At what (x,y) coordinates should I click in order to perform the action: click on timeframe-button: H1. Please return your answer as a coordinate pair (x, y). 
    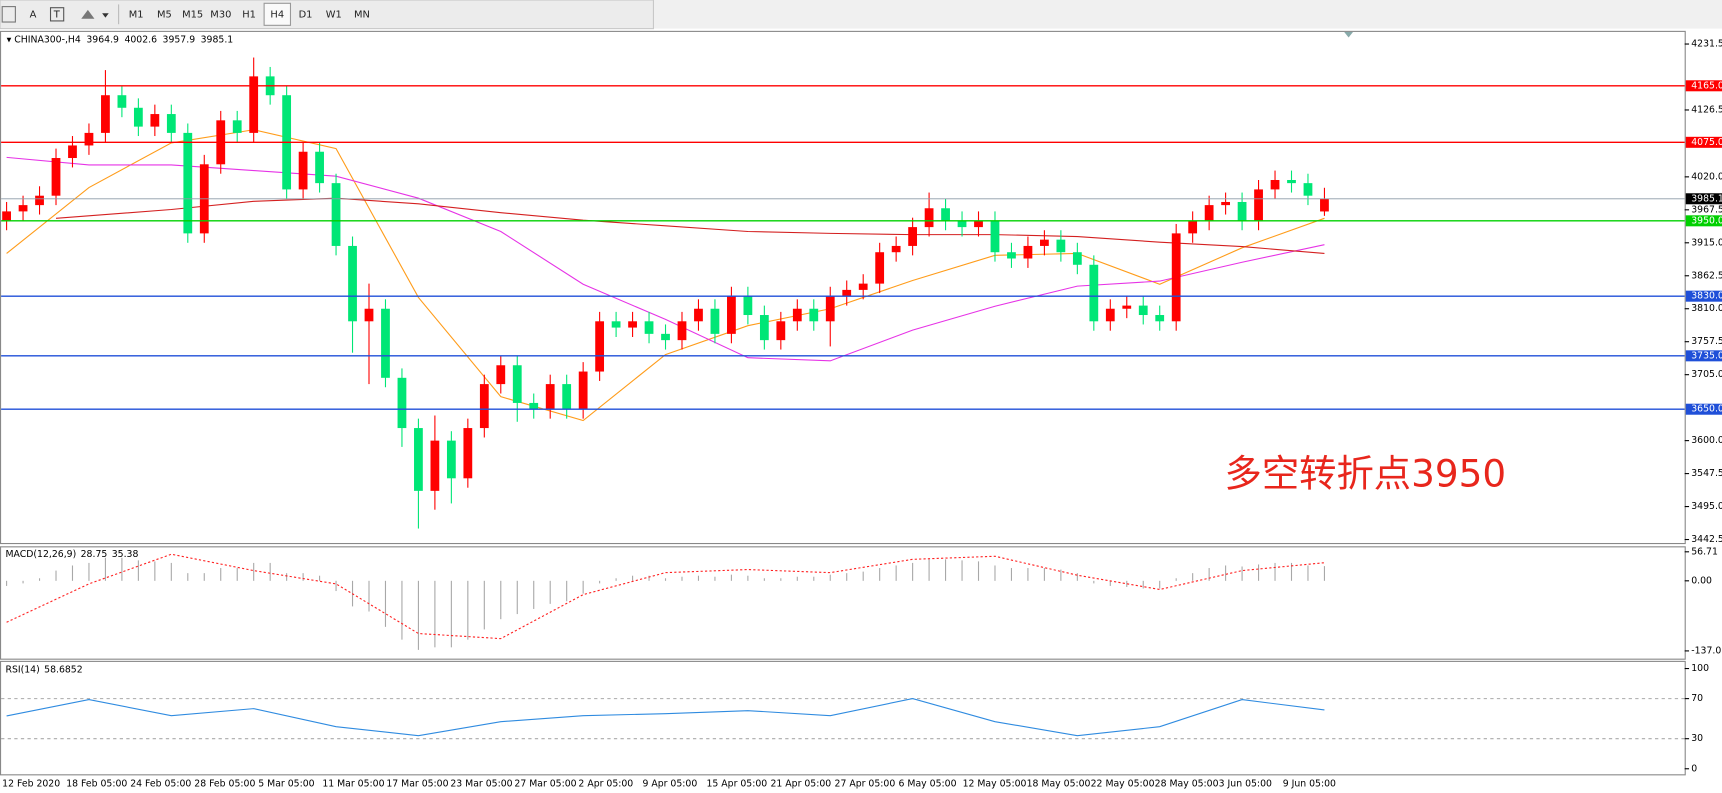
    Looking at the image, I should click on (249, 14).